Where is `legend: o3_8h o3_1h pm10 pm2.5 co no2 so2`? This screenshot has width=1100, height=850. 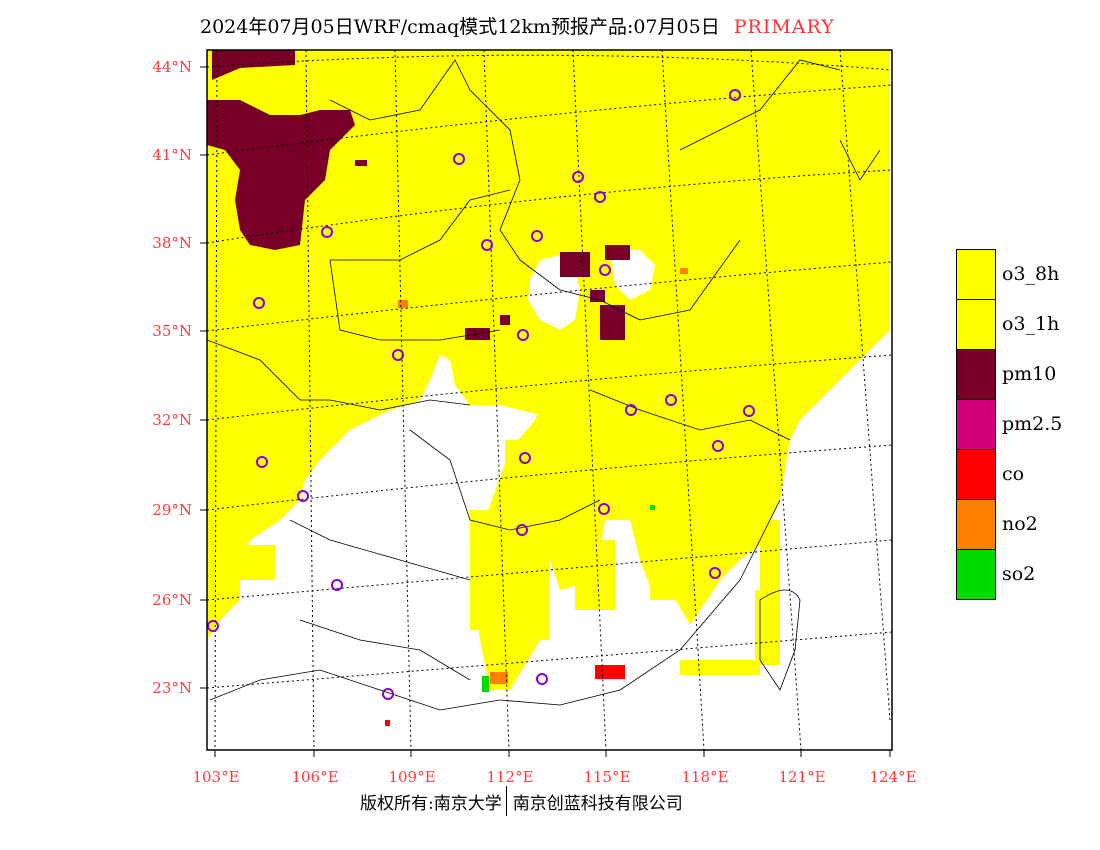
legend: o3_8h o3_1h pm10 pm2.5 co no2 so2 is located at coordinates (1021, 424).